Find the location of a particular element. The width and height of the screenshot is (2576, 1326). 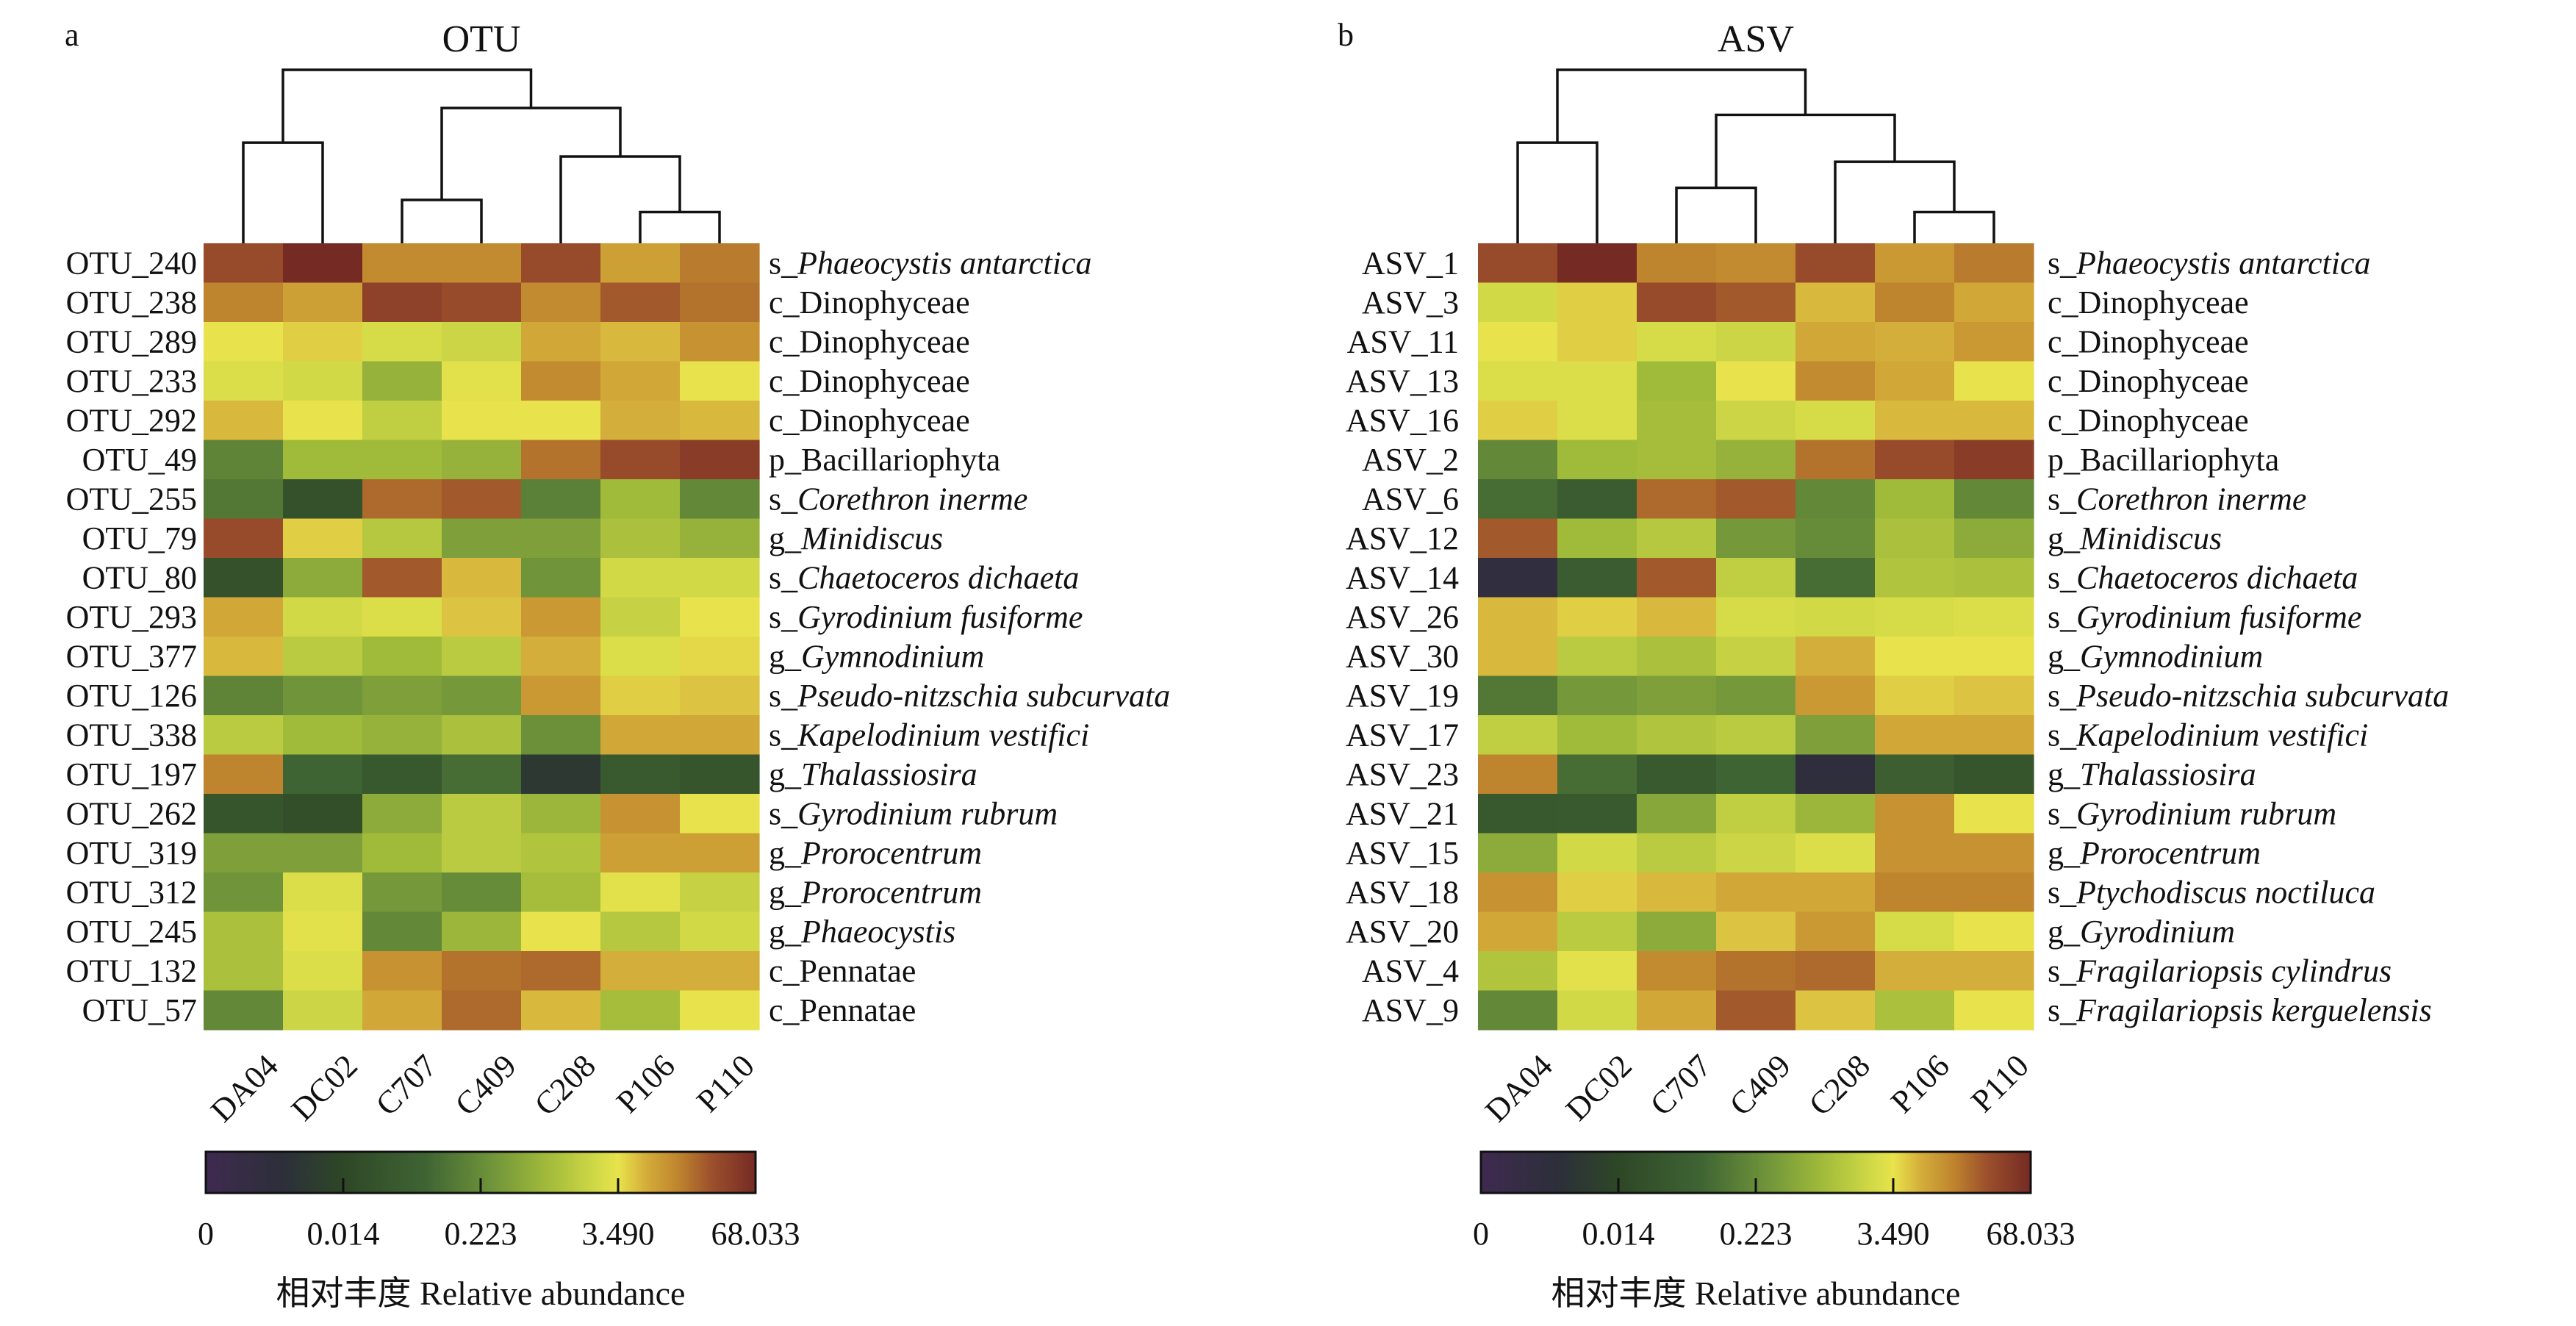

taxon-name: Chaetoceros dichaeta is located at coordinates (938, 578).